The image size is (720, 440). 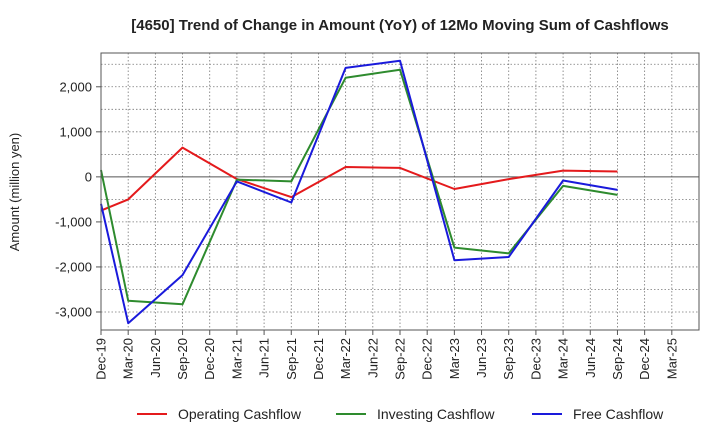 What do you see at coordinates (427, 359) in the screenshot?
I see `x-tick-label: Dec-22` at bounding box center [427, 359].